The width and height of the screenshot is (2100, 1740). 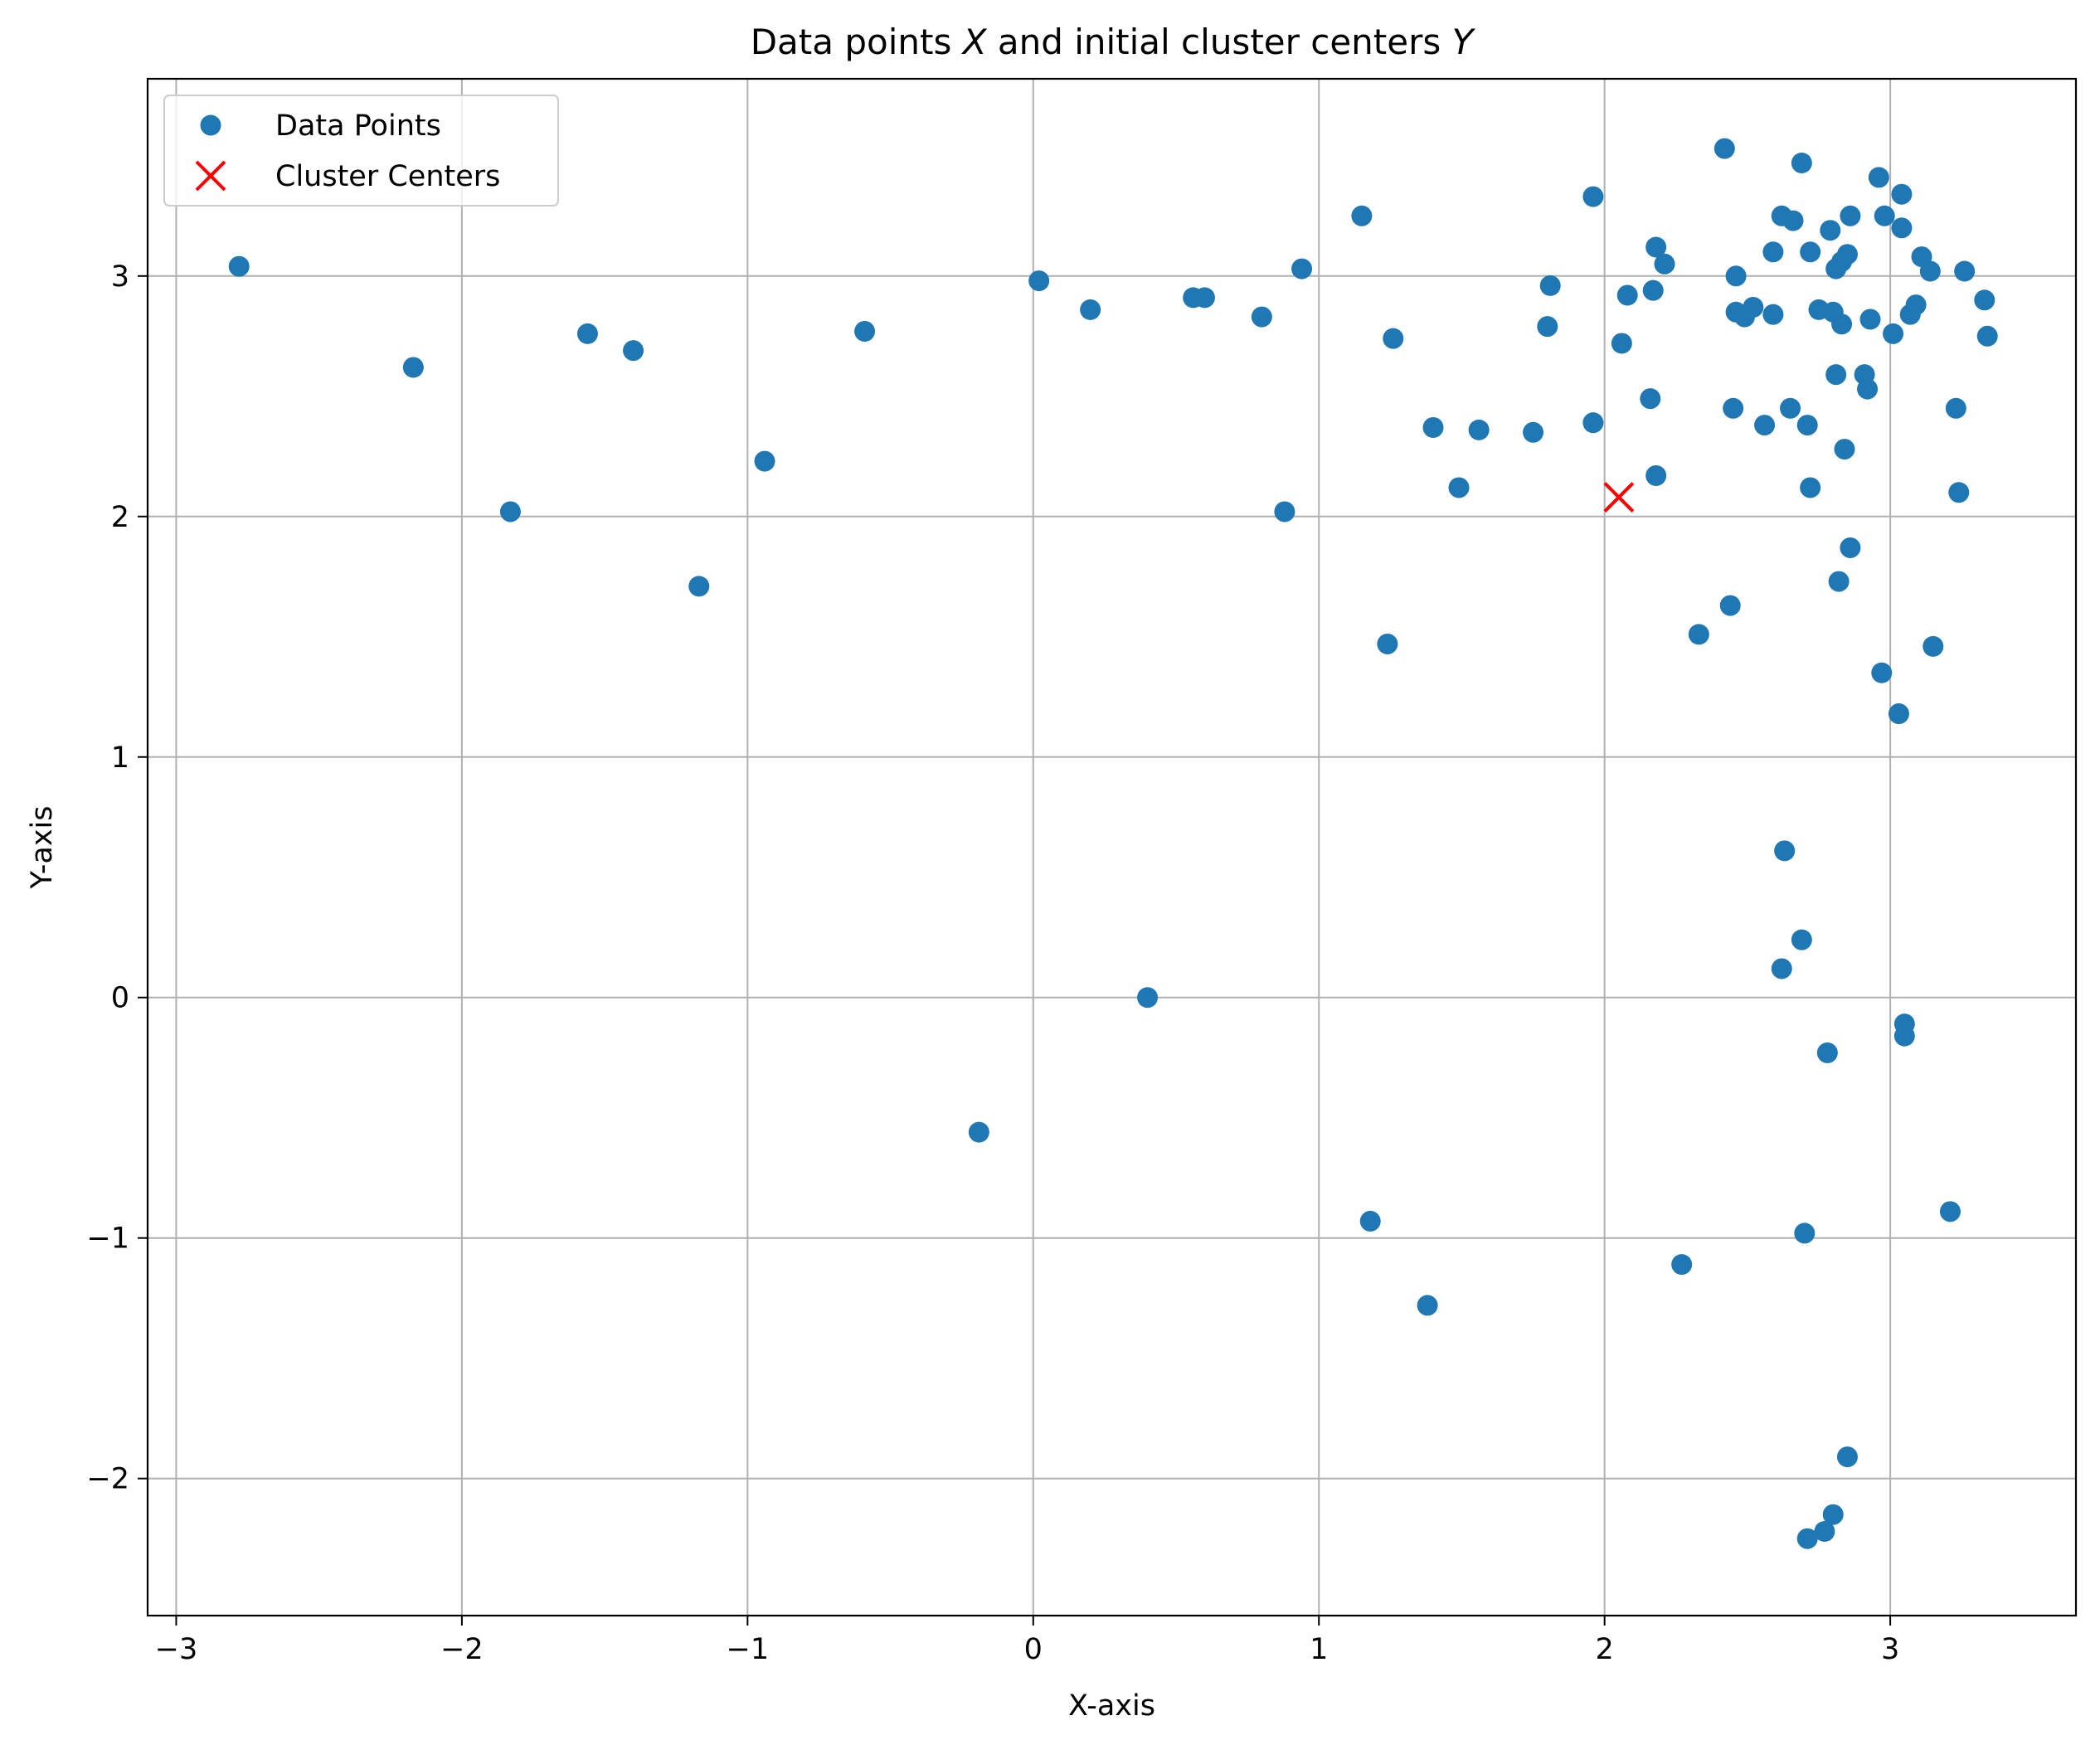 I want to click on x-tick-label: 3, so click(x=1890, y=1649).